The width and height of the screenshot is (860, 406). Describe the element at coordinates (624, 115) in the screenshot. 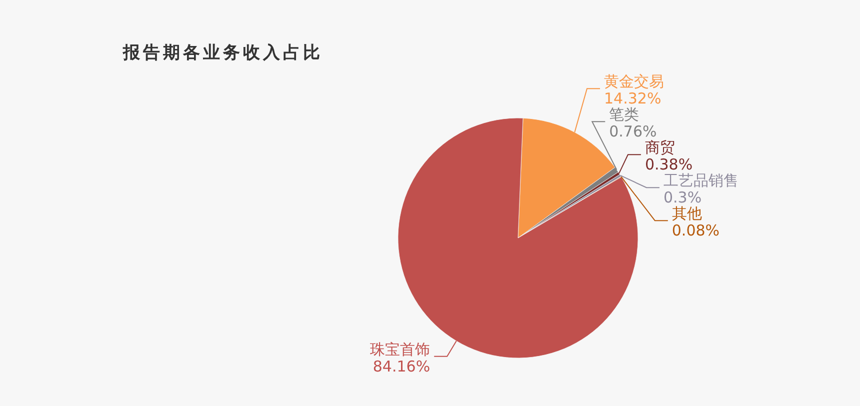

I see `slice-label: 笔类` at that location.